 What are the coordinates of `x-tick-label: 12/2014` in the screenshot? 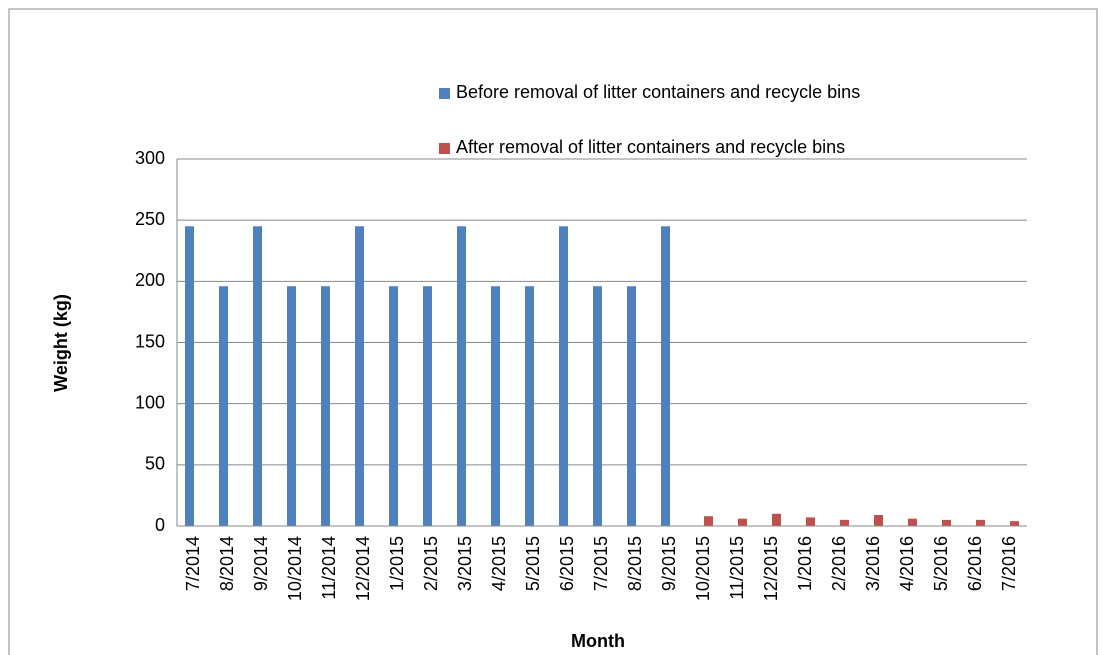 It's located at (363, 568).